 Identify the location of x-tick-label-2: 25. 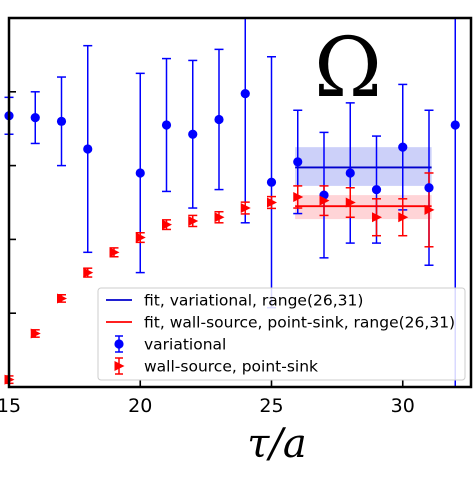
(271, 406).